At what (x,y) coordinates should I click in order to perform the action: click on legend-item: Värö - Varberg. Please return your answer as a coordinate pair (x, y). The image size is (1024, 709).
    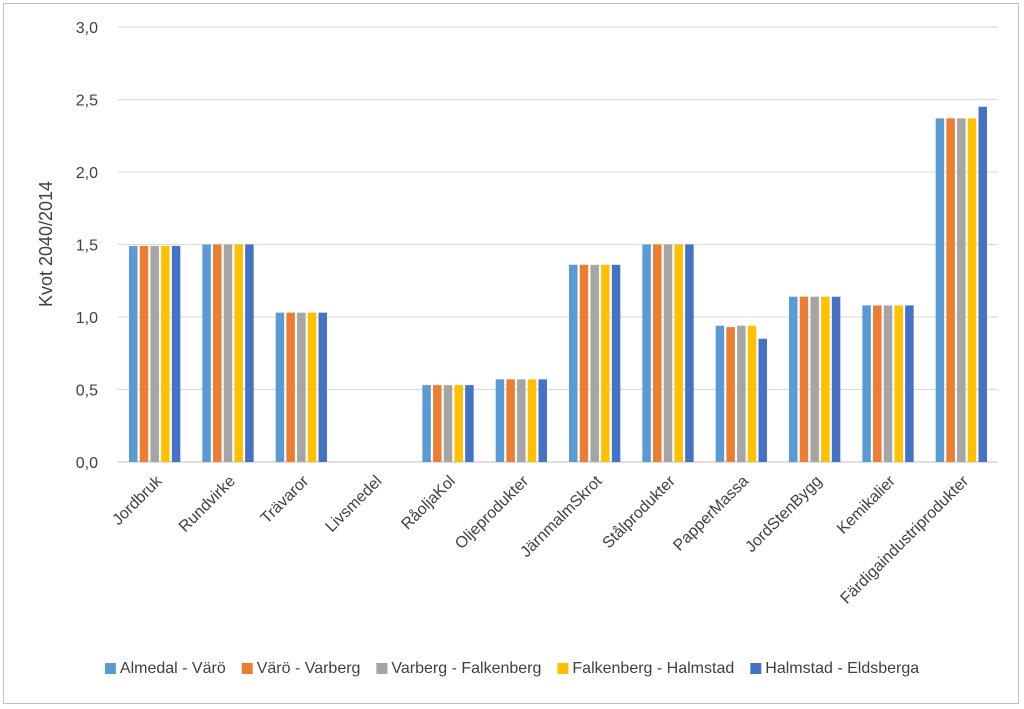
    Looking at the image, I should click on (301, 668).